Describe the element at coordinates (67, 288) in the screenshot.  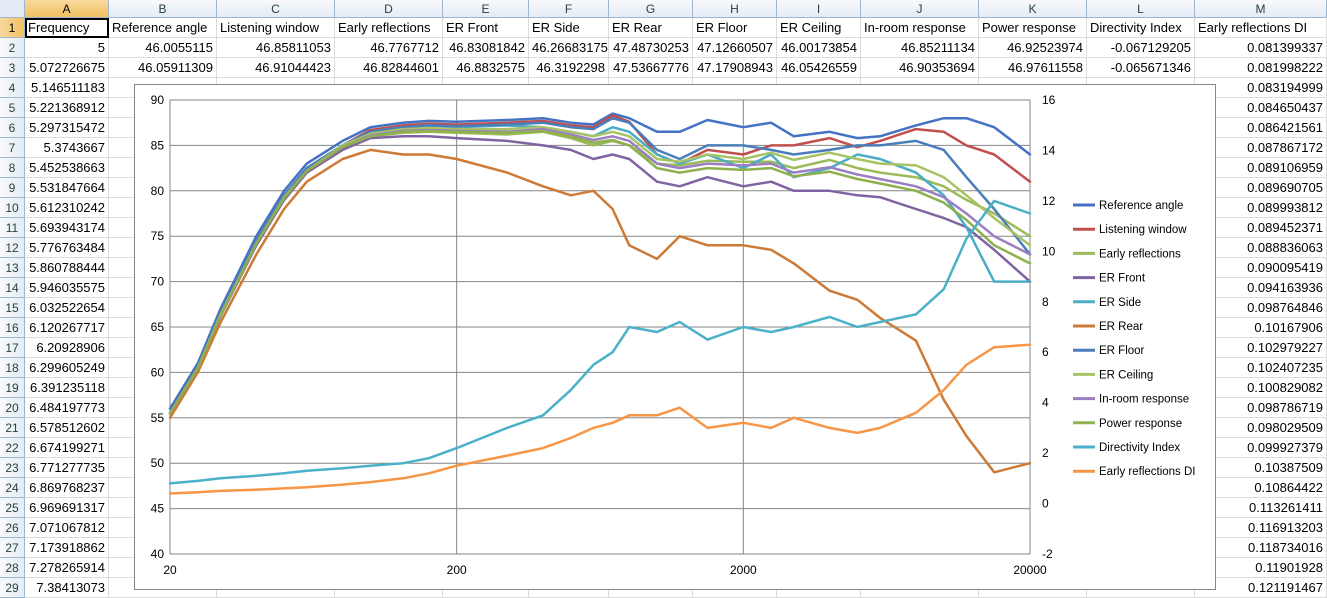
I see `data-cell: 5.946035575` at that location.